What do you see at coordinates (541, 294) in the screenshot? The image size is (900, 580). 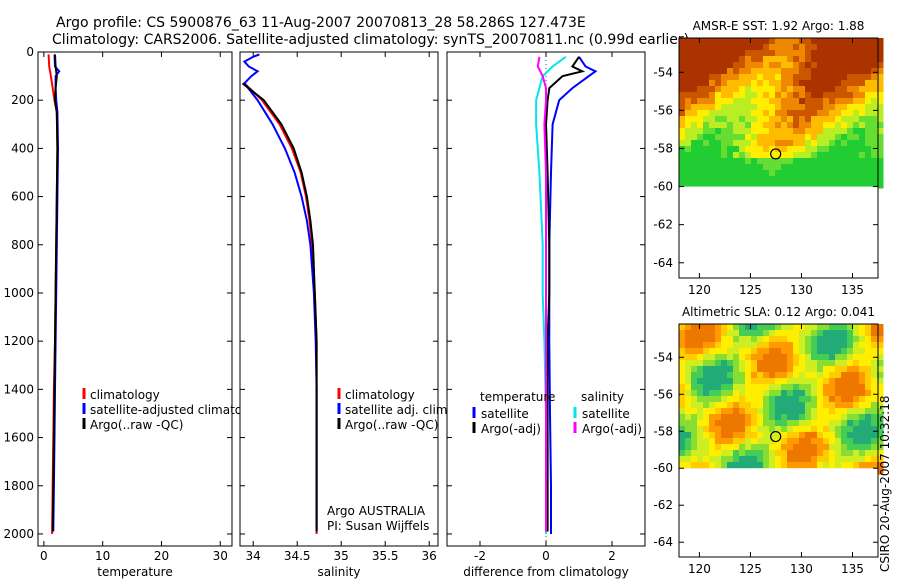 I see `series-line` at bounding box center [541, 294].